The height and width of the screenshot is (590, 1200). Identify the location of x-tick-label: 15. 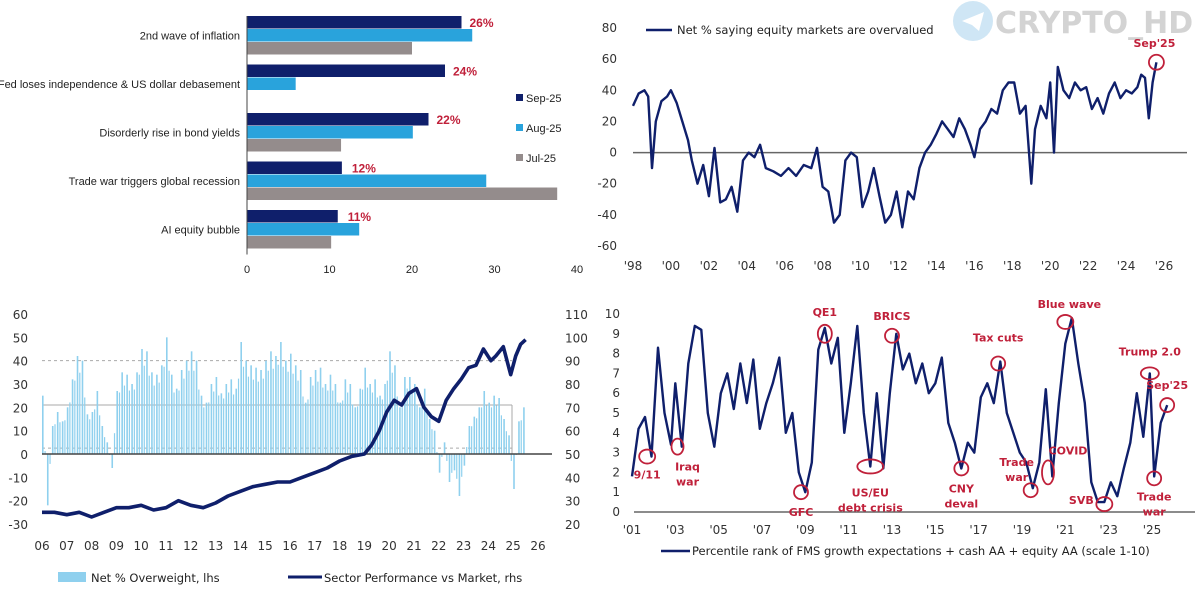
(265, 546).